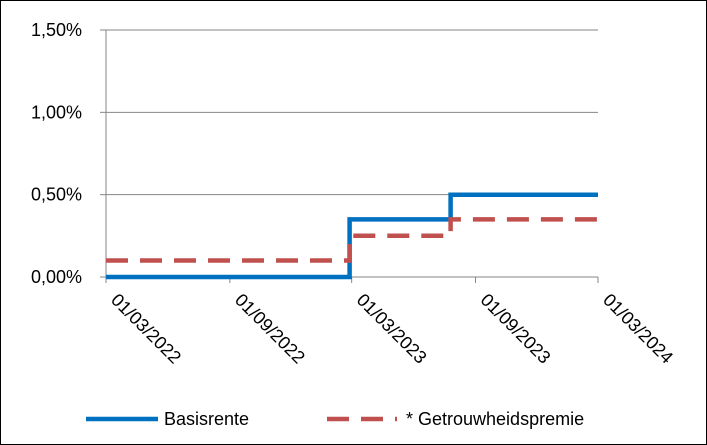 The height and width of the screenshot is (445, 707). Describe the element at coordinates (56, 30) in the screenshot. I see `y-tick-label: 1,50%` at that location.